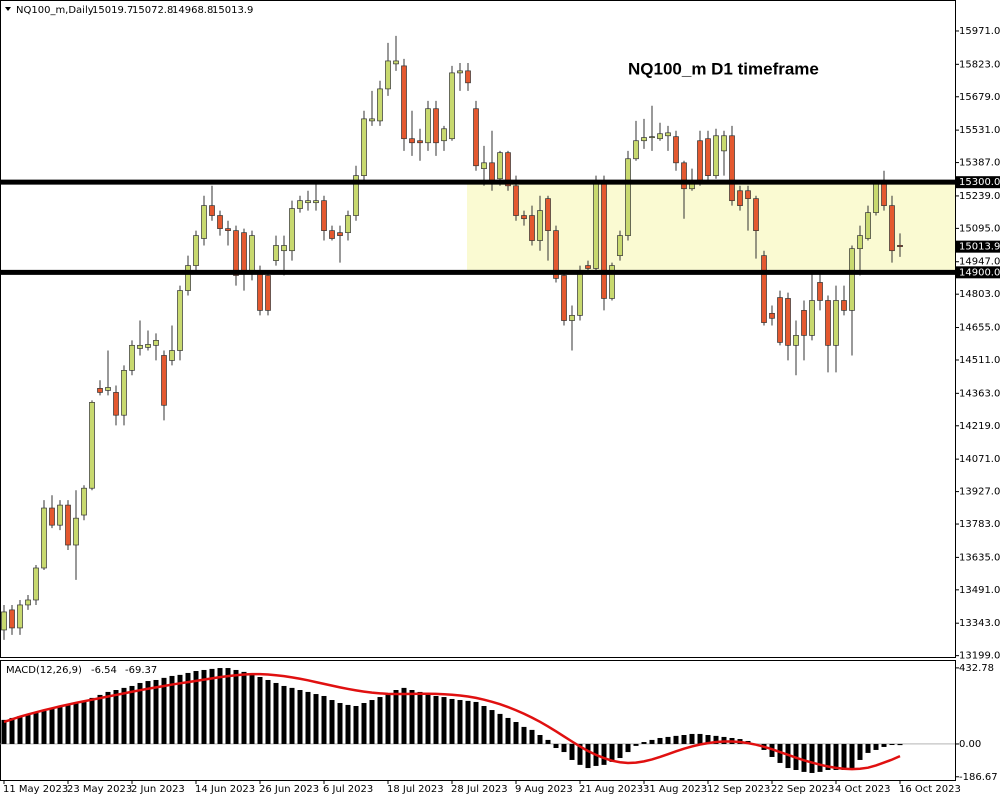  What do you see at coordinates (979, 360) in the screenshot?
I see `y-tick-label: 14511.0` at bounding box center [979, 360].